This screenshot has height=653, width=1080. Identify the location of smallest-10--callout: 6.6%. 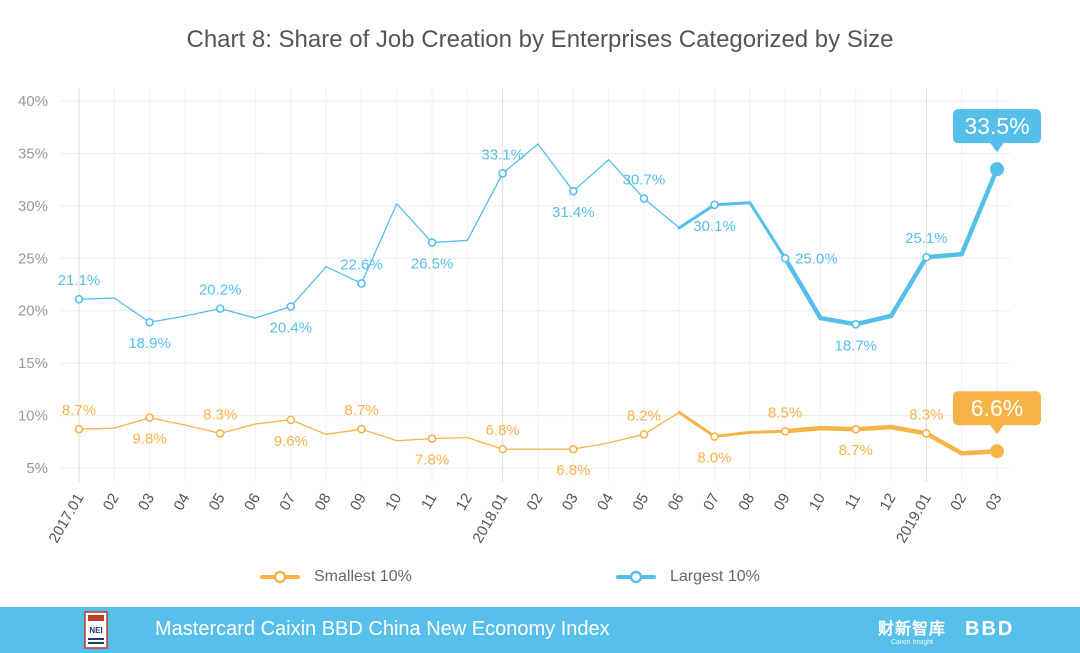
(997, 413).